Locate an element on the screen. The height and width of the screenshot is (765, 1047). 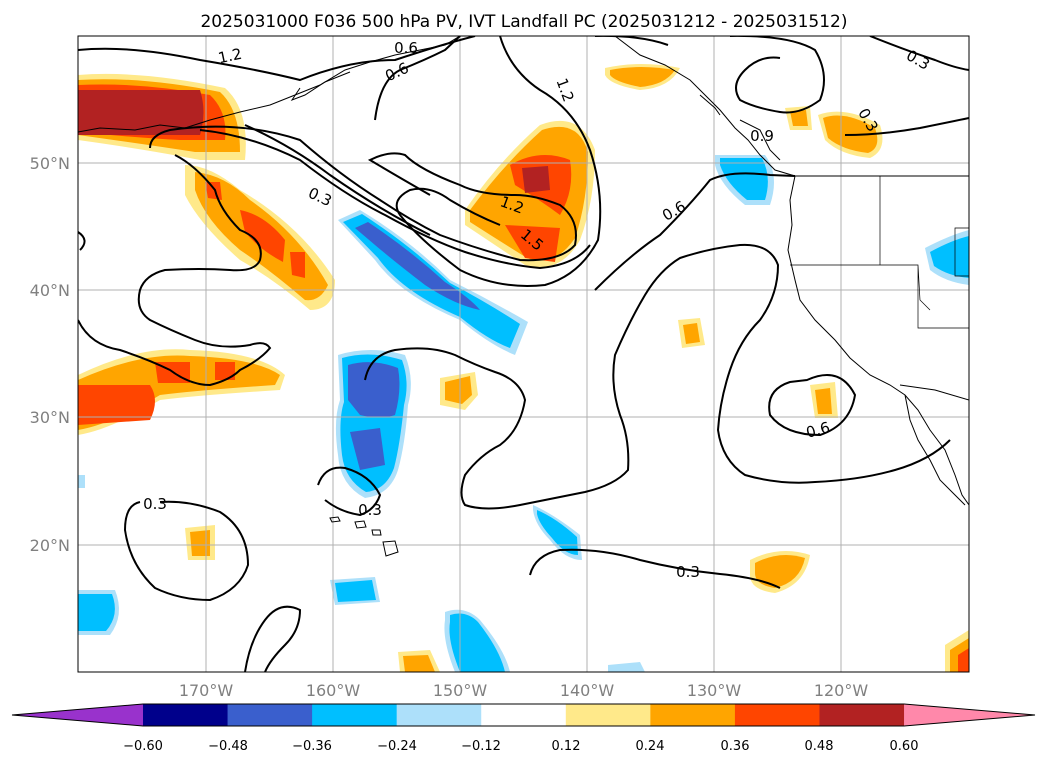
colorbar-tick-label: 0.24 is located at coordinates (650, 746).